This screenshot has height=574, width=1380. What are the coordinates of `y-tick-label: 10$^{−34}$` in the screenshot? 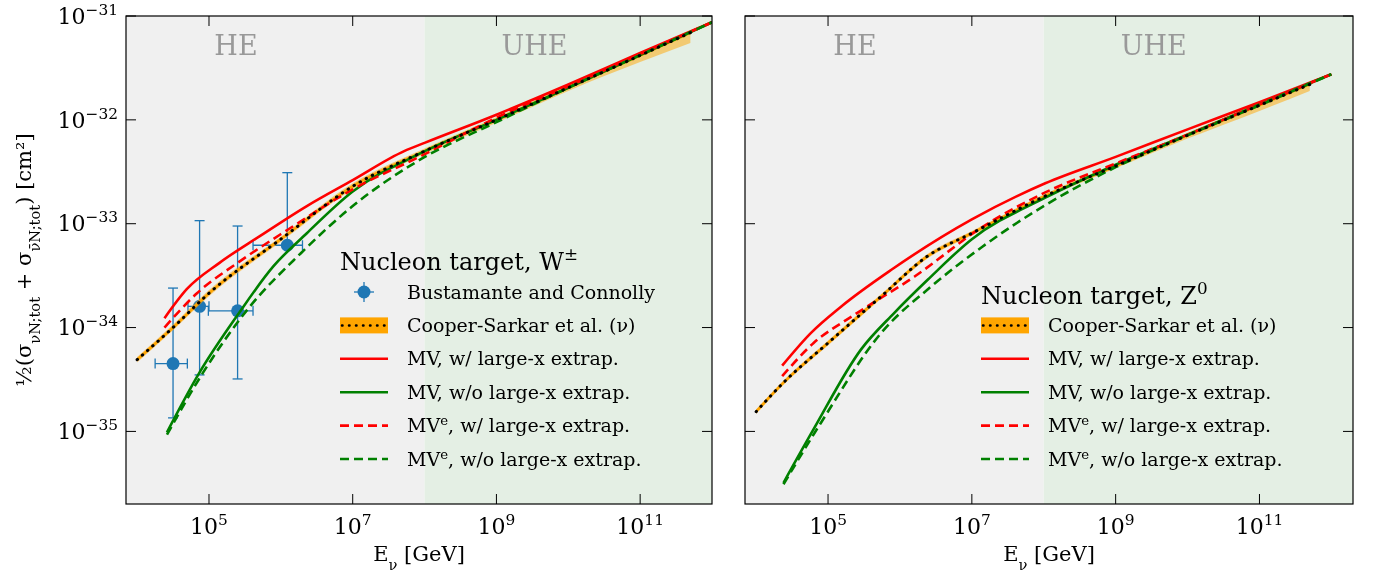 It's located at (88, 326).